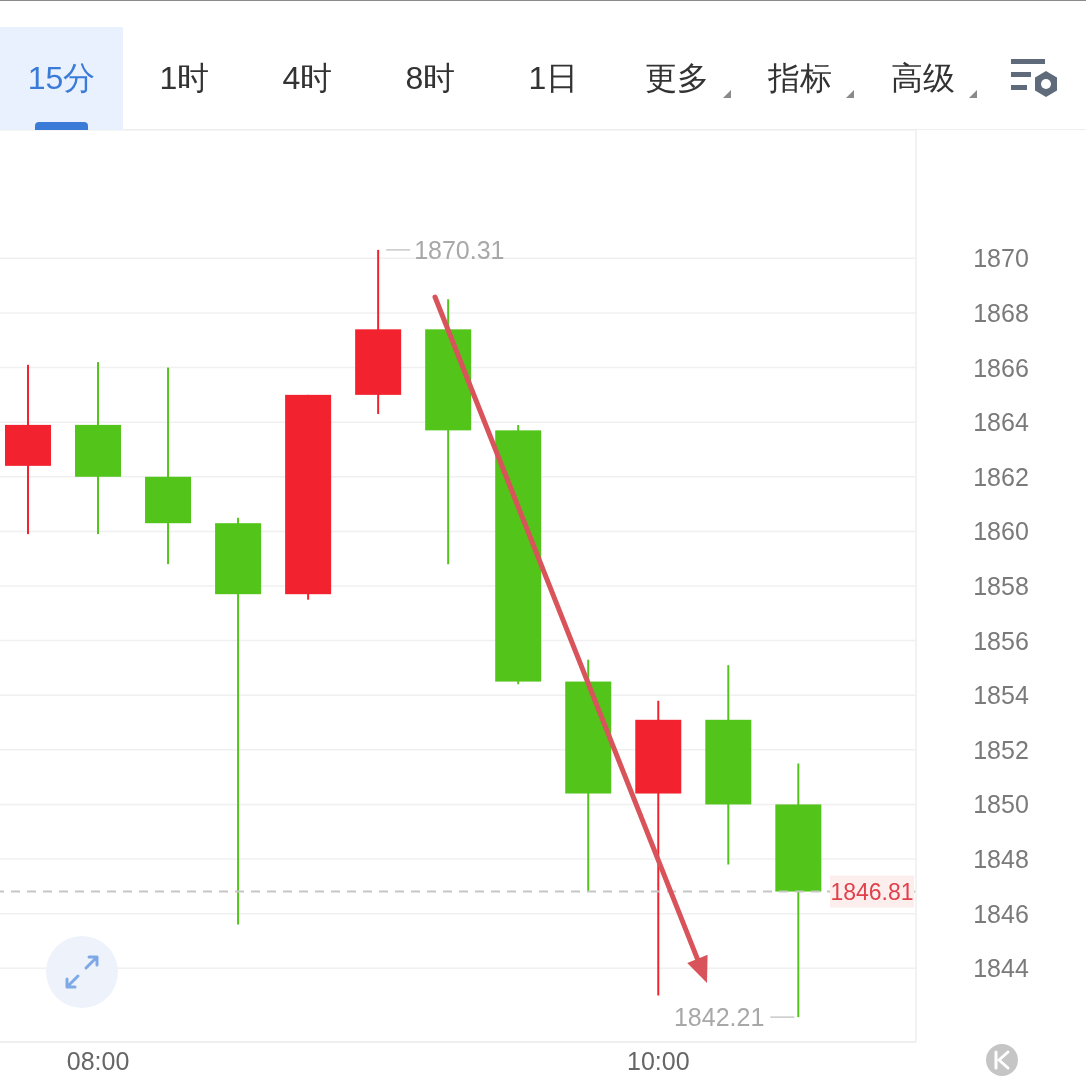 The image size is (1086, 1080). Describe the element at coordinates (98, 1061) in the screenshot. I see `x-tick-label: 08:00` at that location.